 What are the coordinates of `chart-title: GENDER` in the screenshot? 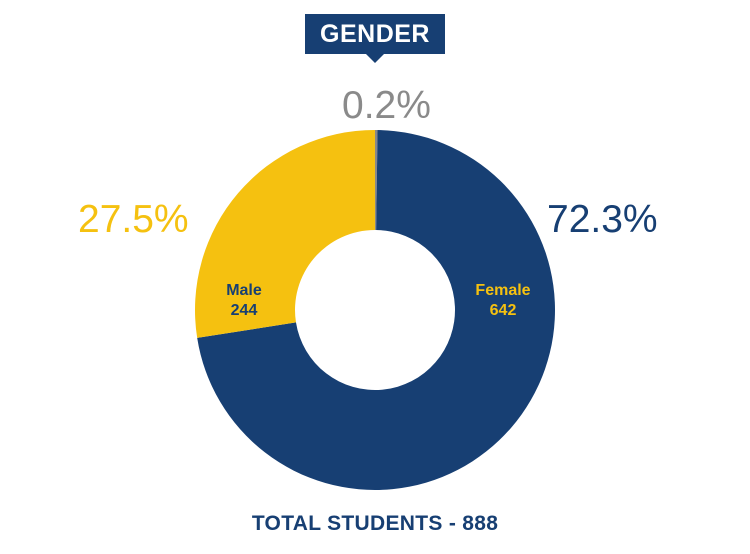 It's located at (375, 34).